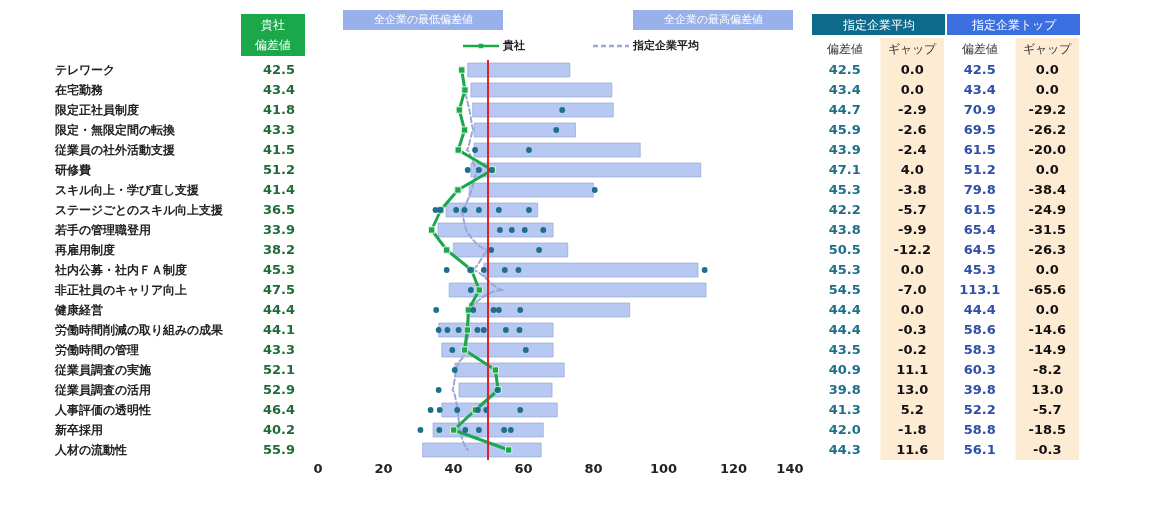 The image size is (1166, 509). Describe the element at coordinates (912, 389) in the screenshot. I see `data-label: 13.0` at that location.